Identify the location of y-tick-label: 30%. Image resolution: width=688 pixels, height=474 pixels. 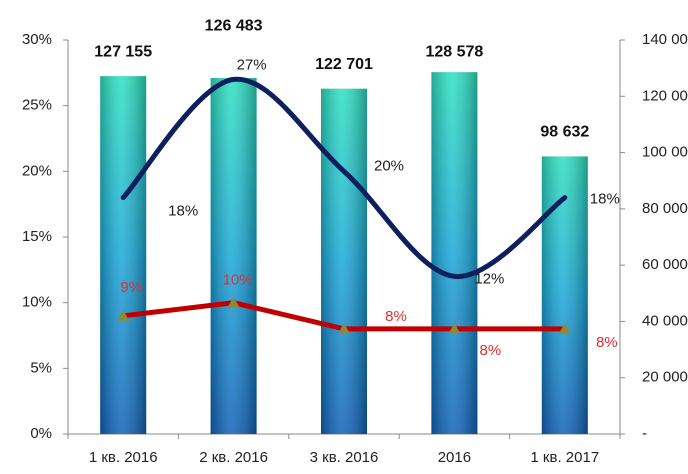
(37, 39).